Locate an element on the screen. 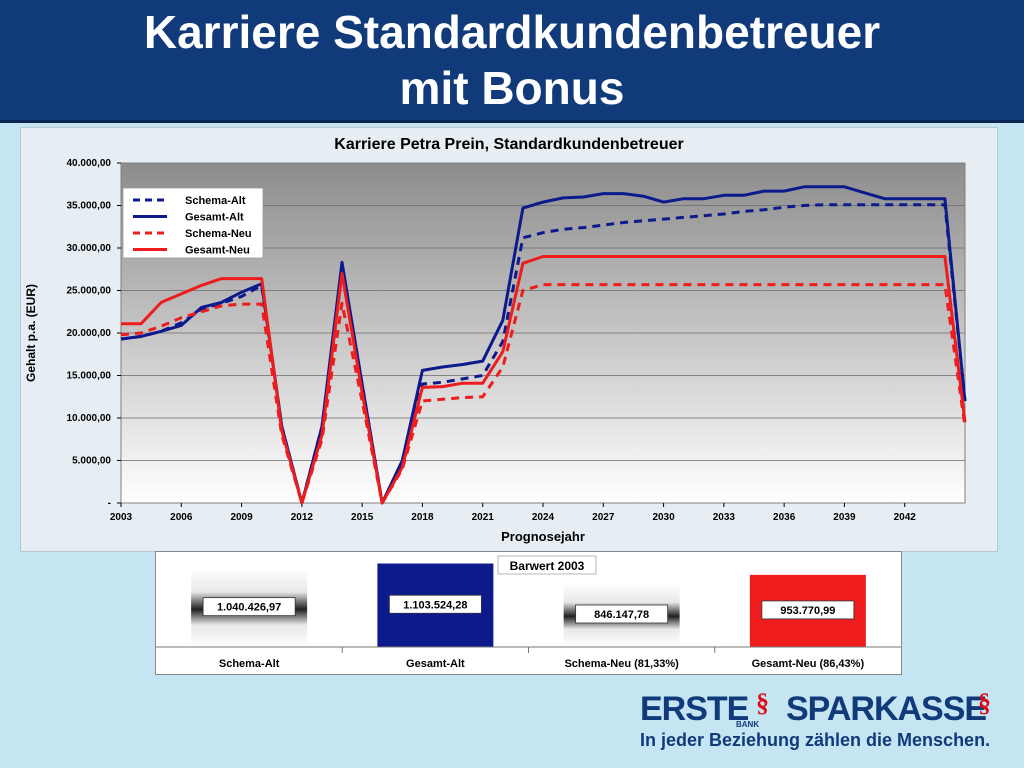  x-tick-label: 2030 is located at coordinates (663, 517).